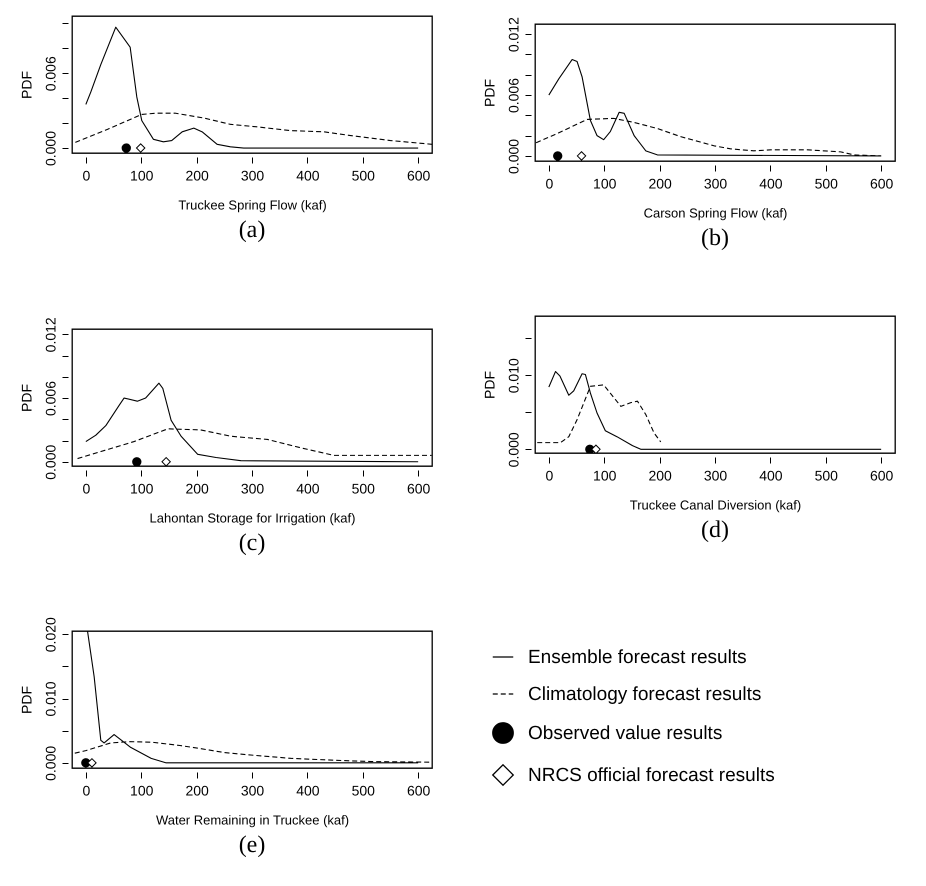 This screenshot has width=926, height=886. Describe the element at coordinates (716, 213) in the screenshot. I see `x-axis-title: Carson Spring Flow (kaf)` at that location.